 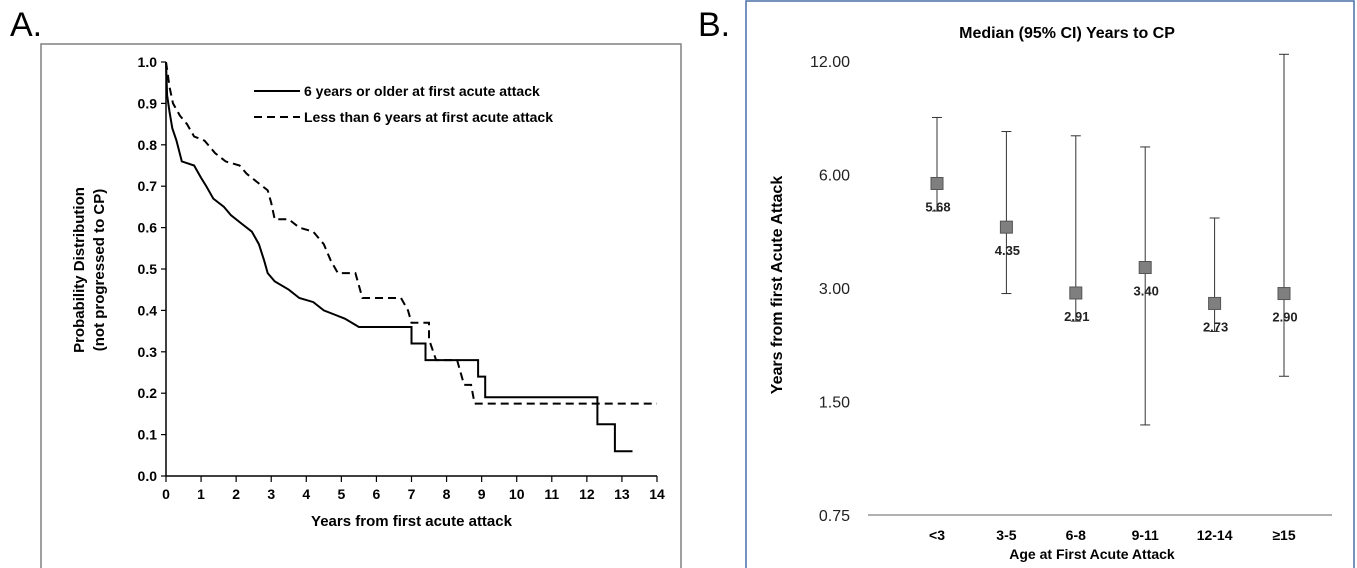 I want to click on a-x-tick-label: 13, so click(x=622, y=494).